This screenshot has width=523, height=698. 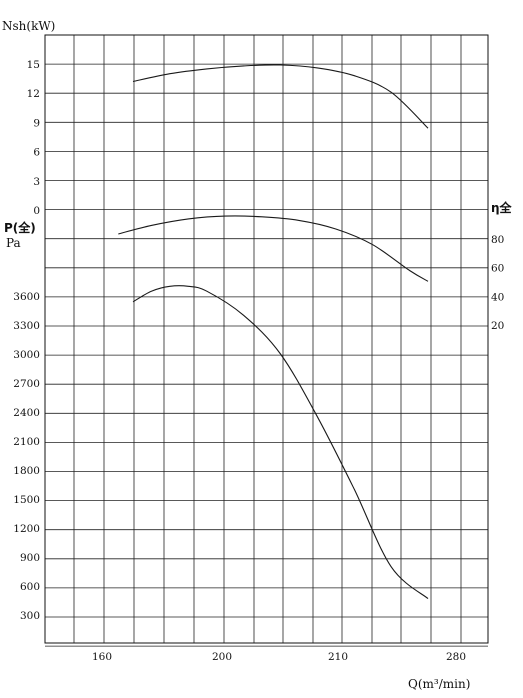 What do you see at coordinates (439, 684) in the screenshot?
I see `x-axis-label: Q(m³/min)` at bounding box center [439, 684].